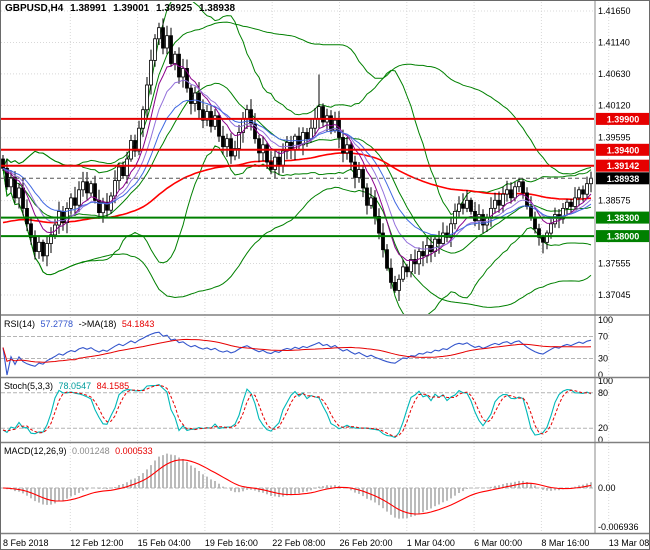 Image resolution: width=650 pixels, height=550 pixels. I want to click on price-tick-label: 1.41650, so click(614, 11).